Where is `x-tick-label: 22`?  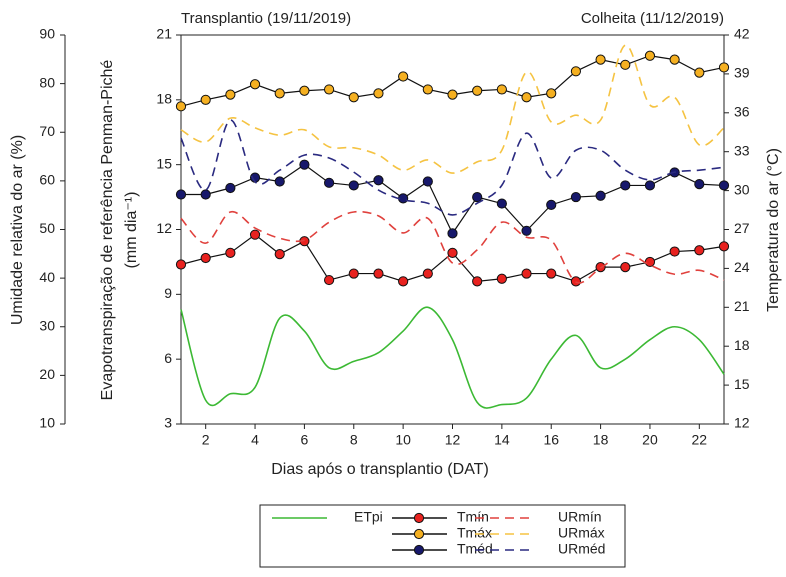 x-tick-label: 22 is located at coordinates (700, 440).